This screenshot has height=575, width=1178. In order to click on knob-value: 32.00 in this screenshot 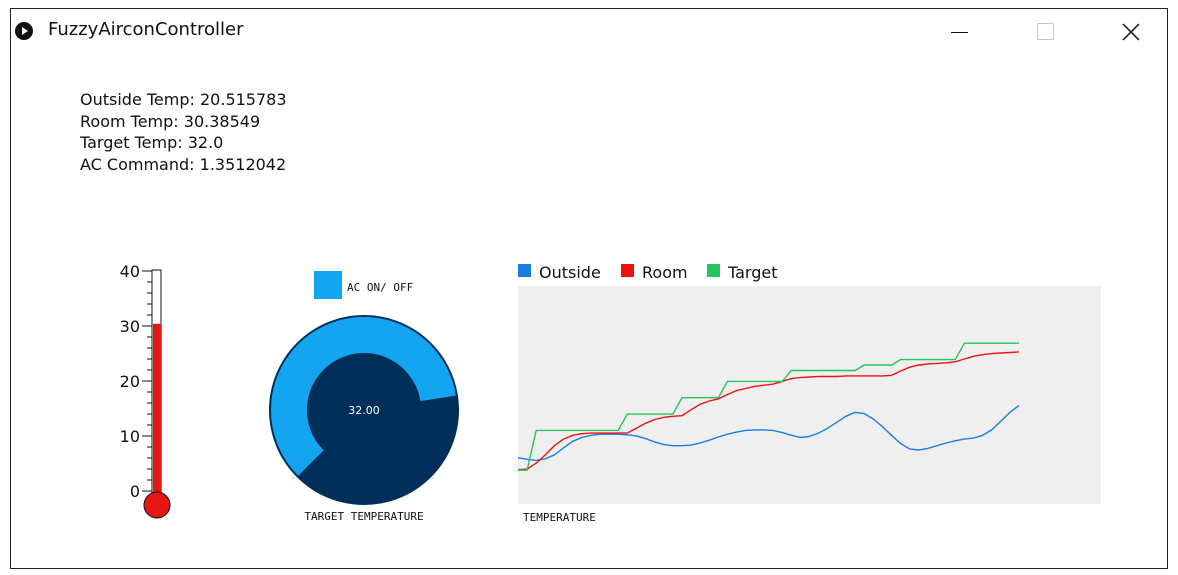, I will do `click(364, 410)`.